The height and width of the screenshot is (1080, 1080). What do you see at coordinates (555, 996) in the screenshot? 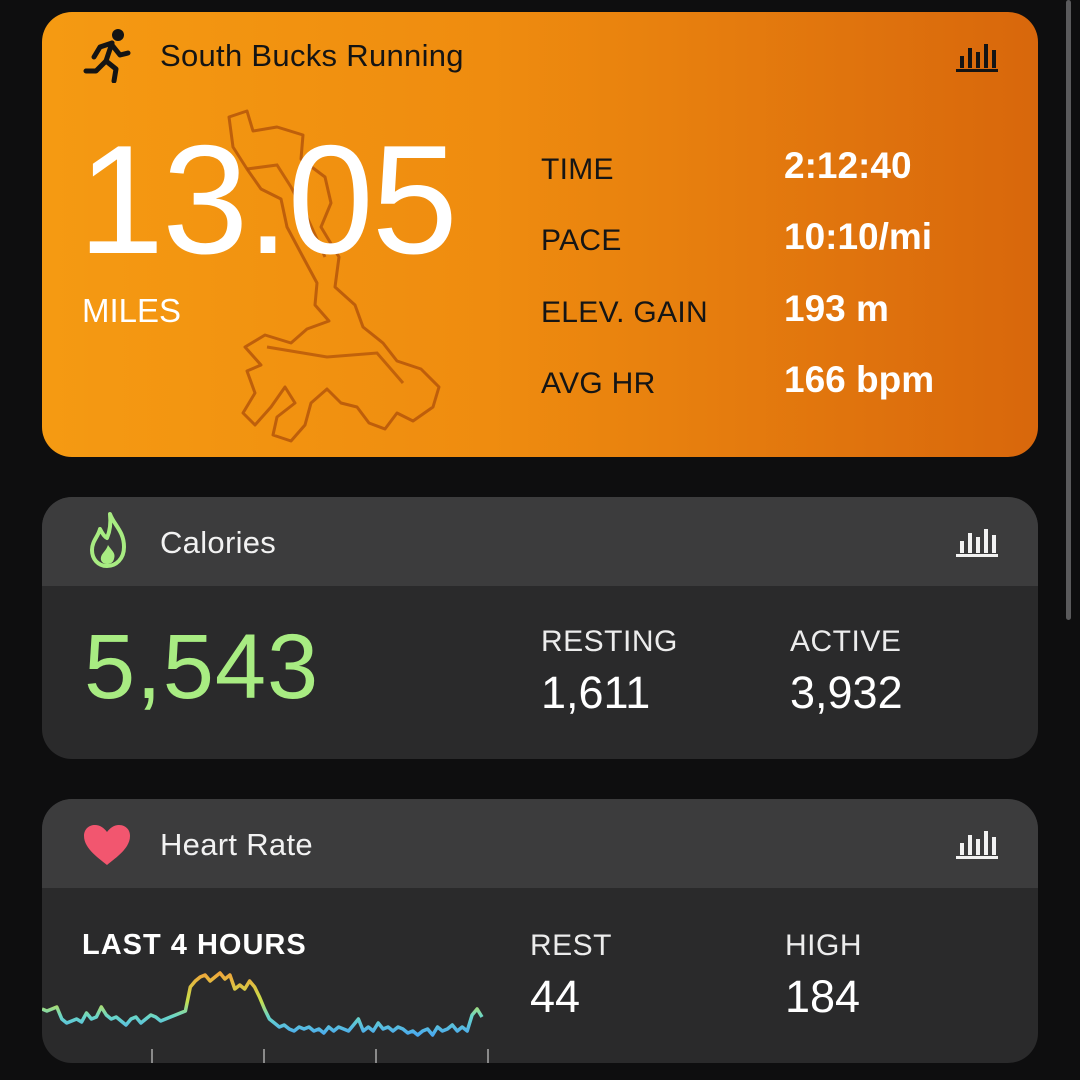
I see `rest-value: 44` at bounding box center [555, 996].